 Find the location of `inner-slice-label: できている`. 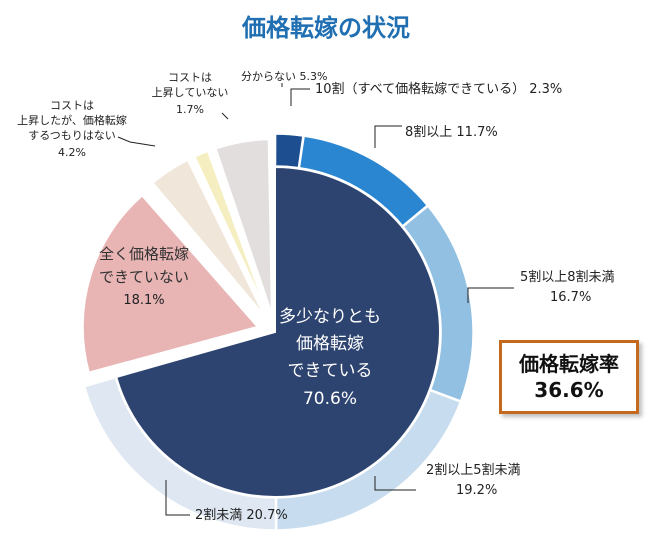

inner-slice-label: できている is located at coordinates (330, 371).